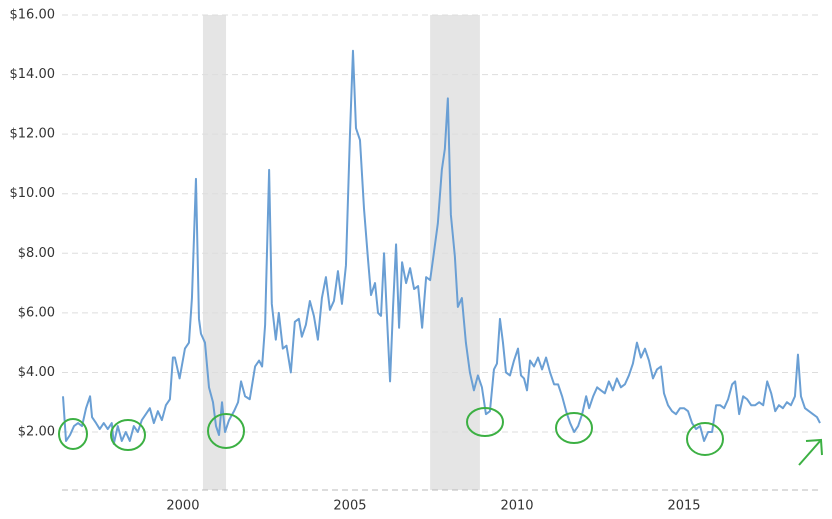 The height and width of the screenshot is (519, 832). What do you see at coordinates (33, 134) in the screenshot?
I see `y-tick-label: $12.00` at bounding box center [33, 134].